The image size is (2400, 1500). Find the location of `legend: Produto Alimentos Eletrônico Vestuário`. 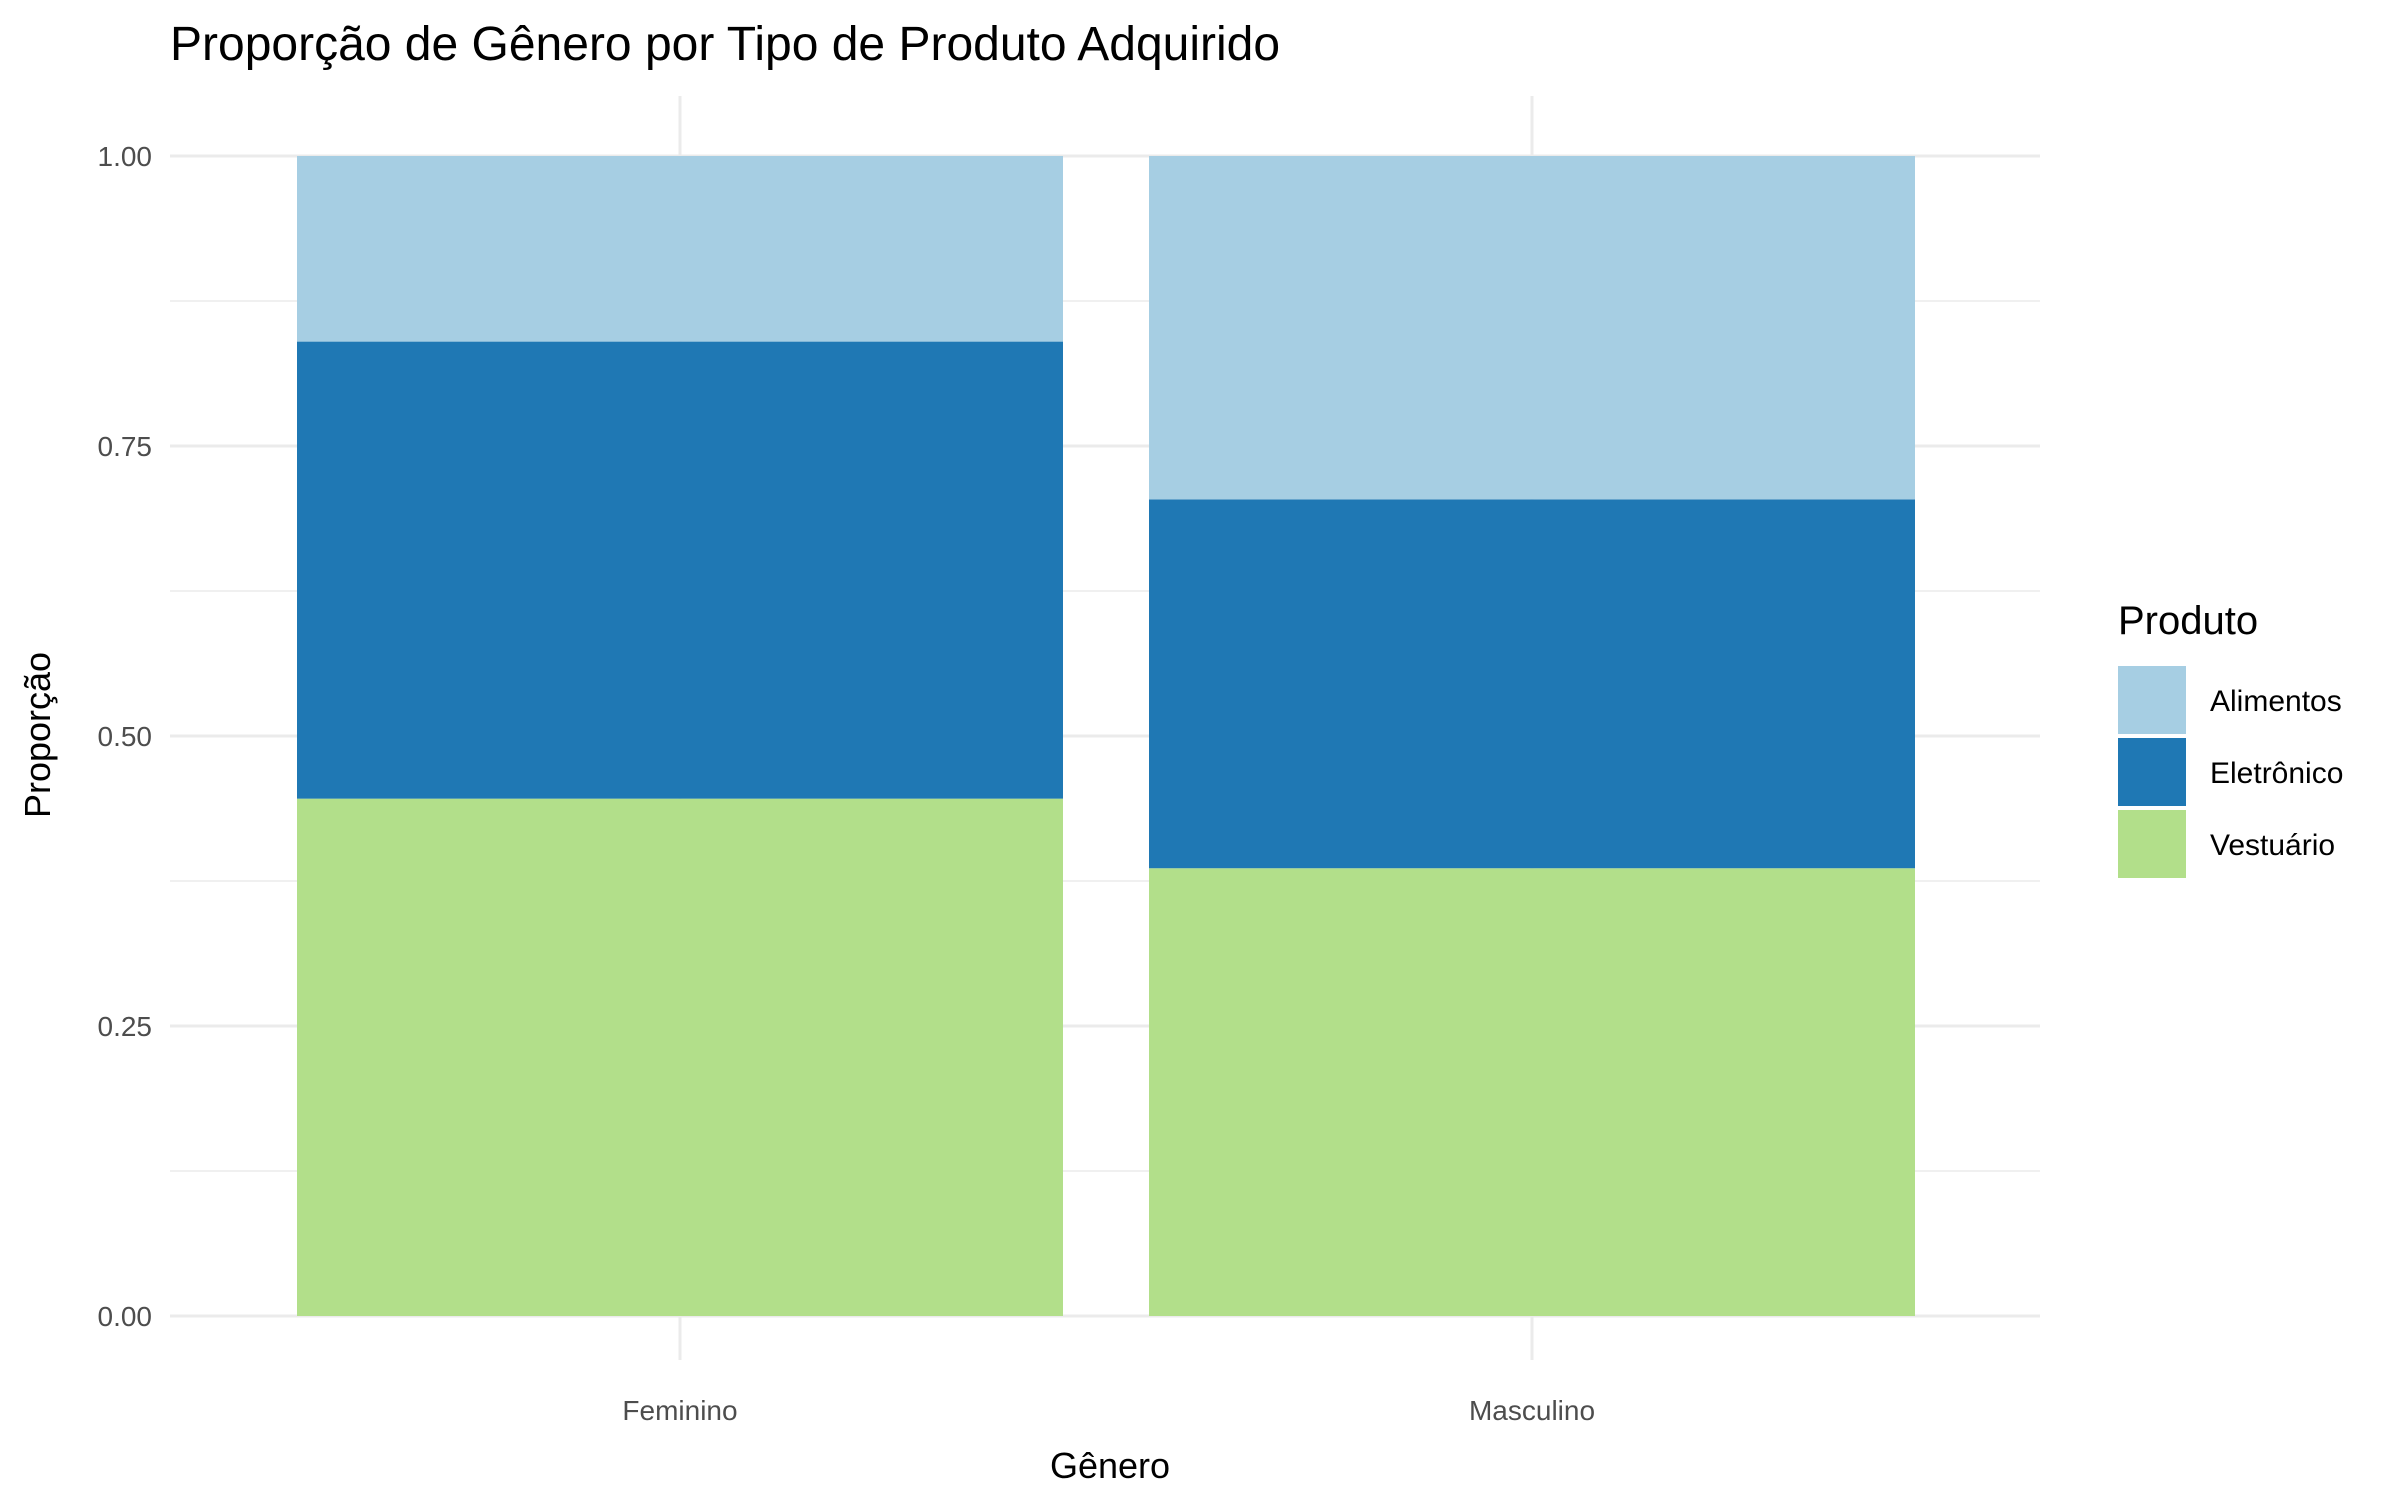

legend: Produto Alimentos Eletrônico Vestuário is located at coordinates (2230, 738).